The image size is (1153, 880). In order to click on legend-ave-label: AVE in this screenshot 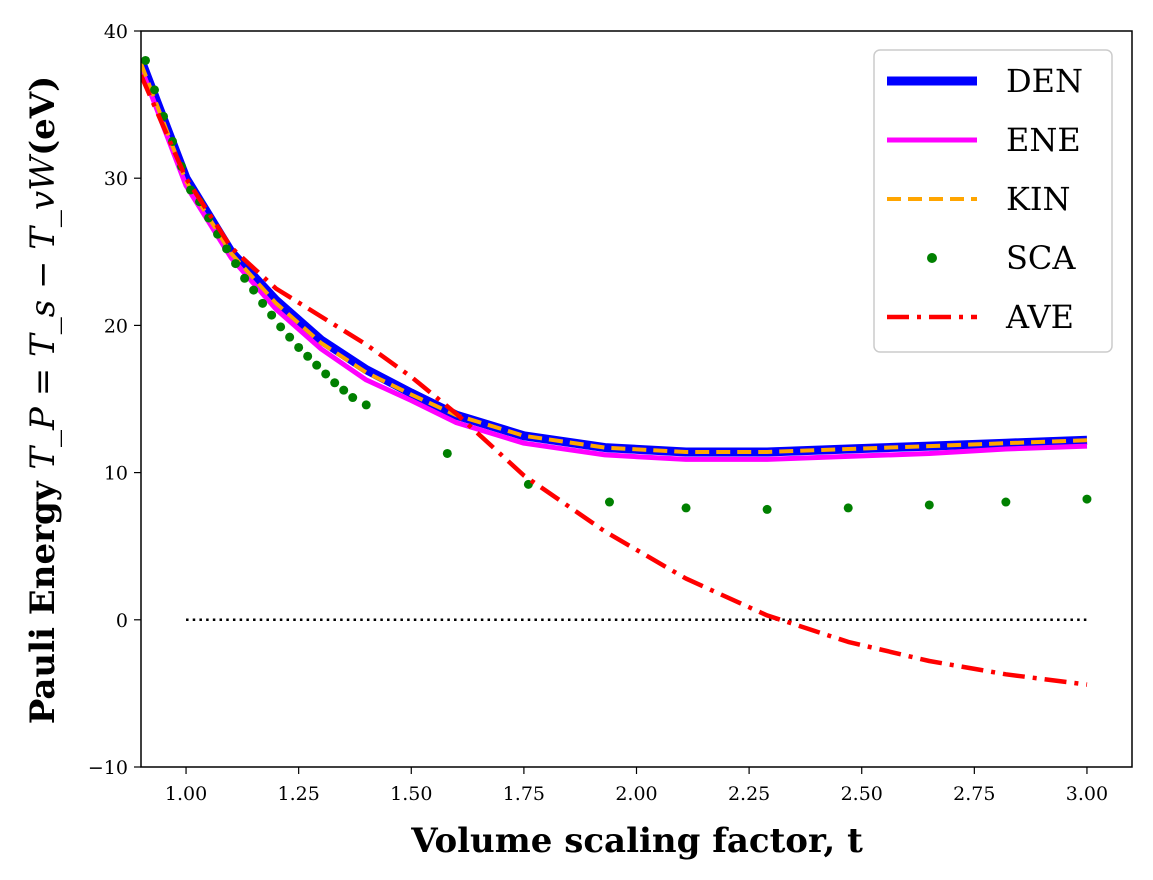, I will do `click(1039, 317)`.